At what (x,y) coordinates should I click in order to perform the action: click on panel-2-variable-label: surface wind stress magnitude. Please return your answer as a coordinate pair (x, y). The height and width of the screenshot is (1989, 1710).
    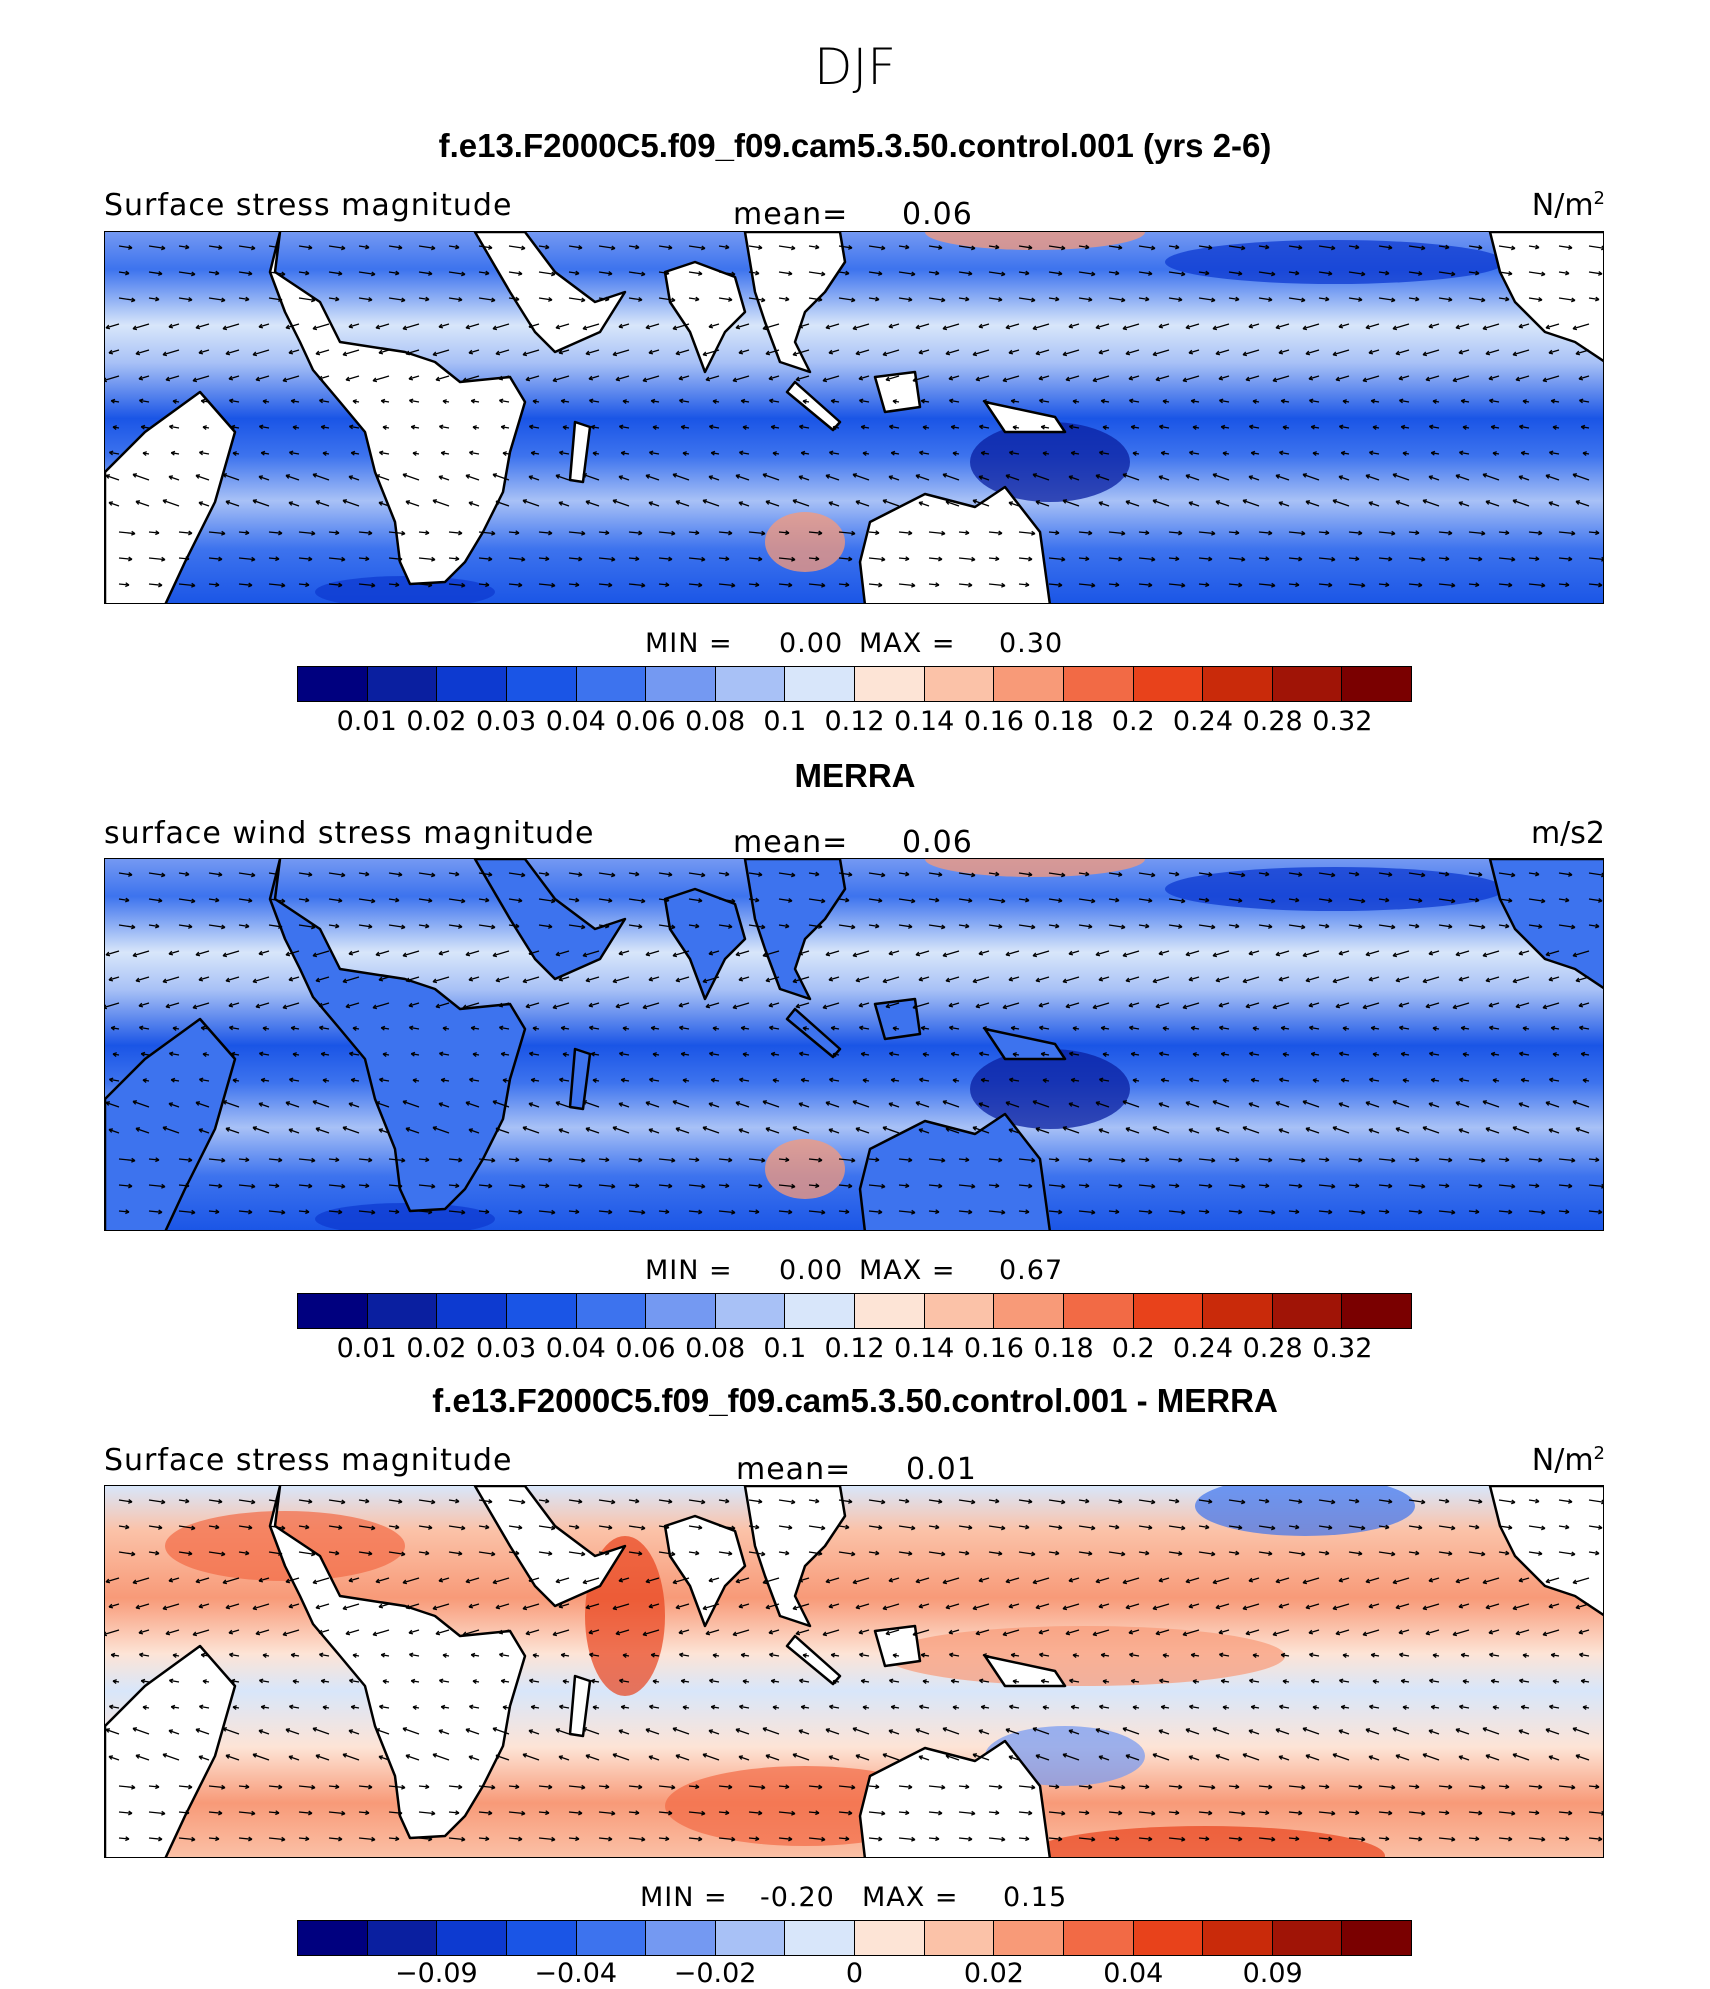
    Looking at the image, I should click on (349, 833).